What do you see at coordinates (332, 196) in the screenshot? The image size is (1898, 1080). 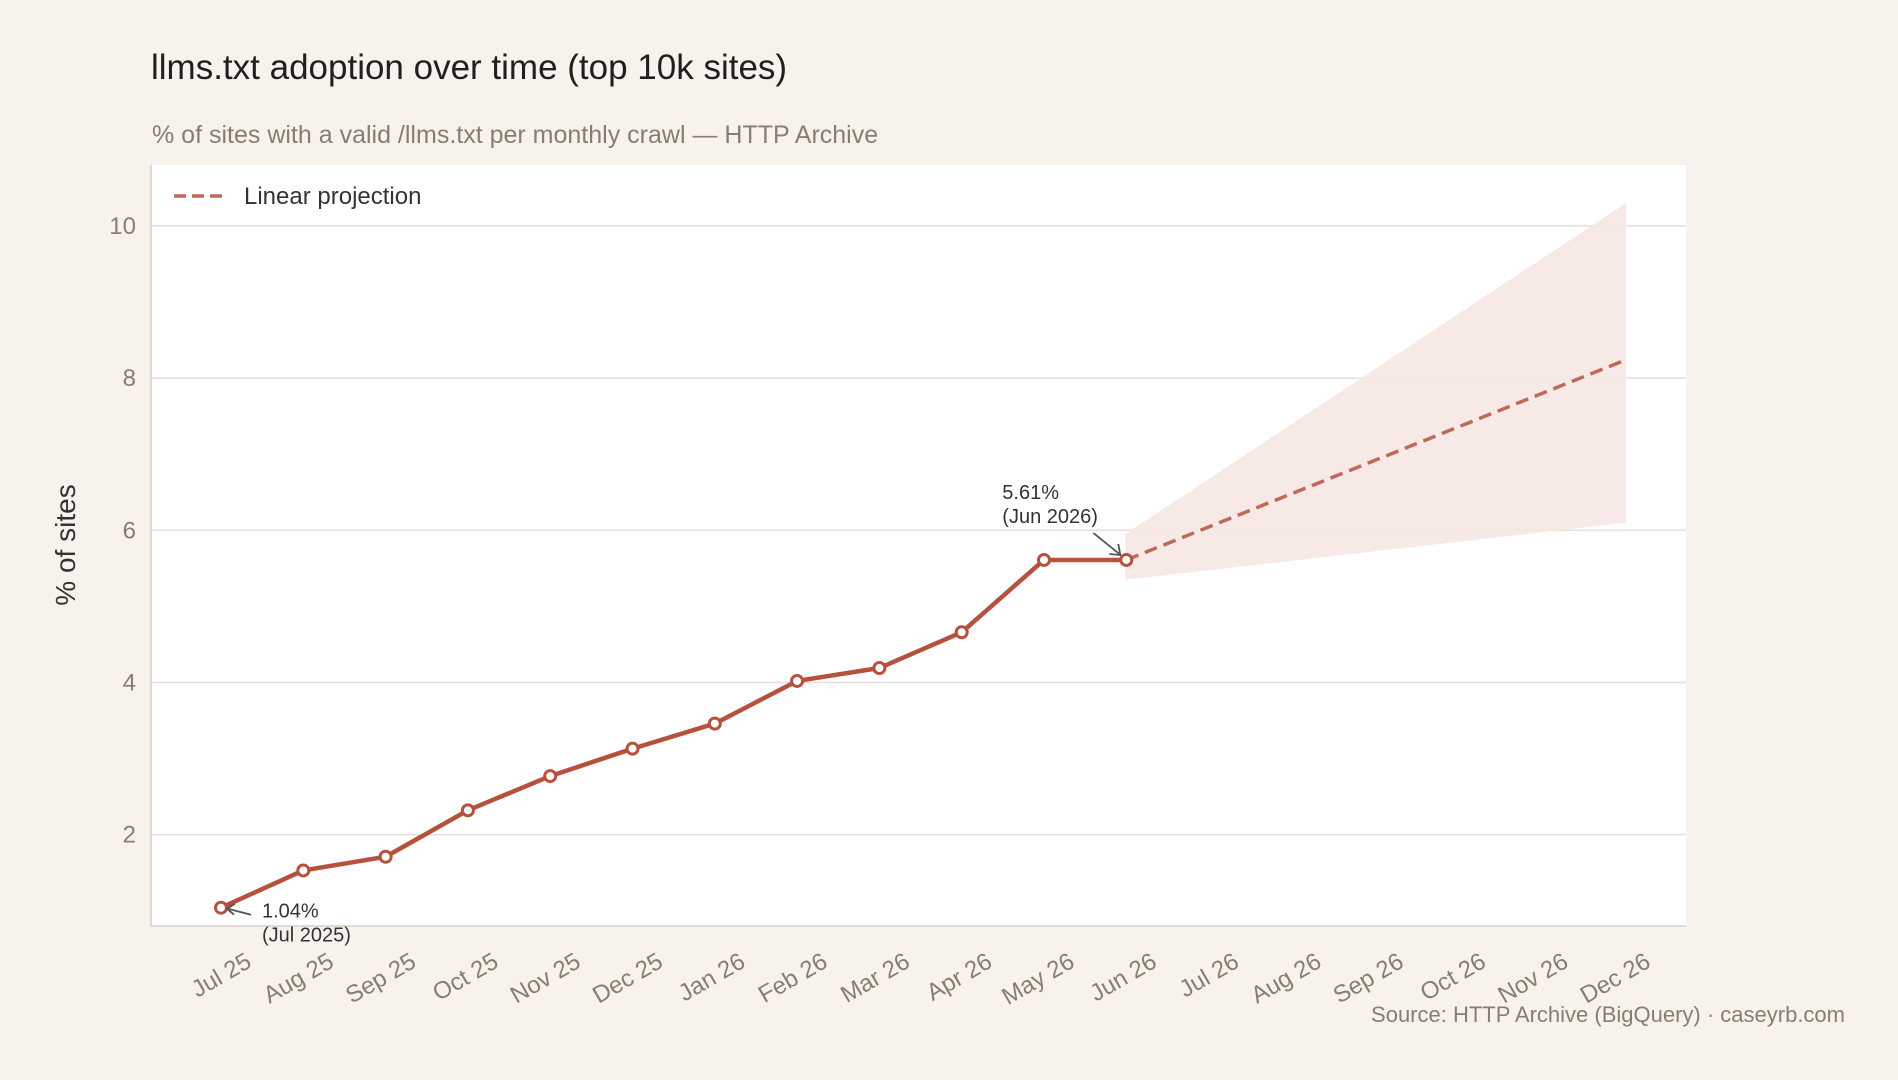 I see `legend-label-projection: Linear projection` at bounding box center [332, 196].